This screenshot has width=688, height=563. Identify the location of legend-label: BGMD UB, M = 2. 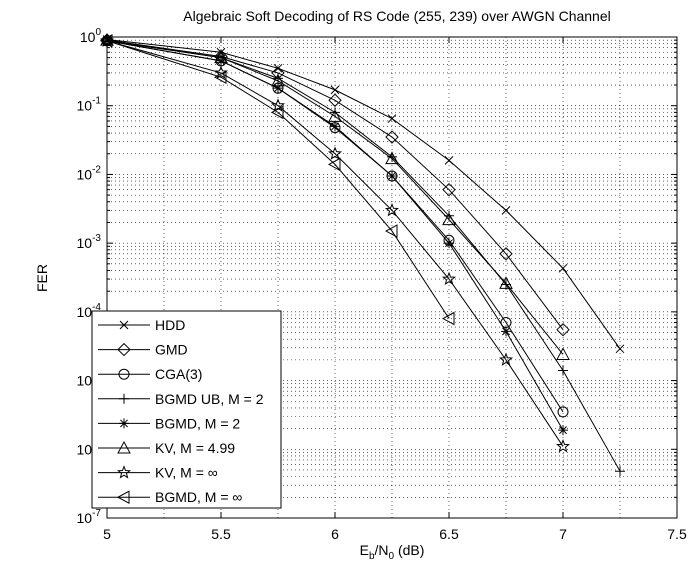
(209, 399).